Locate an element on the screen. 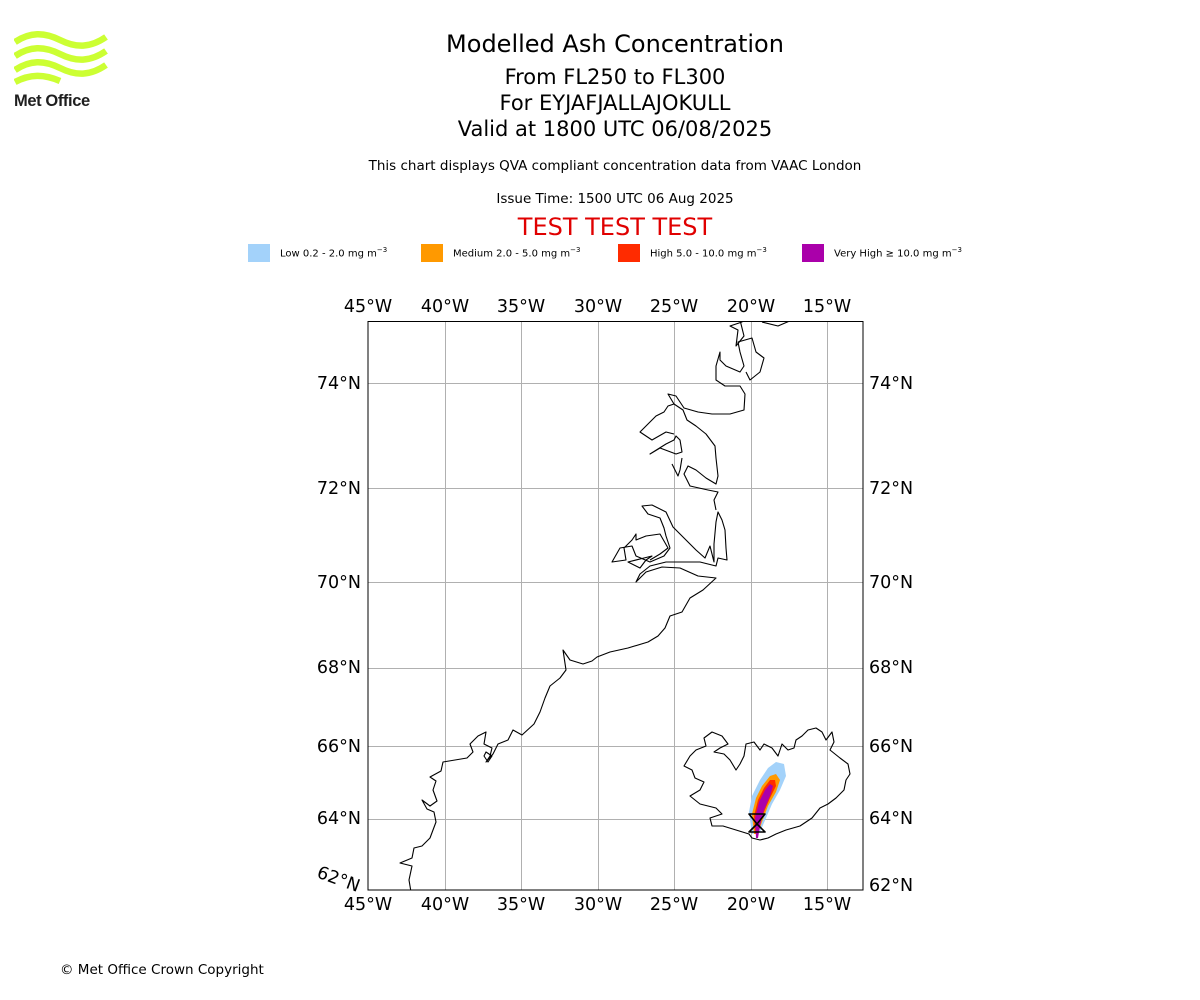 The width and height of the screenshot is (1200, 1000). valid-time: Valid at 1800 UTC 06/08/2025 is located at coordinates (615, 129).